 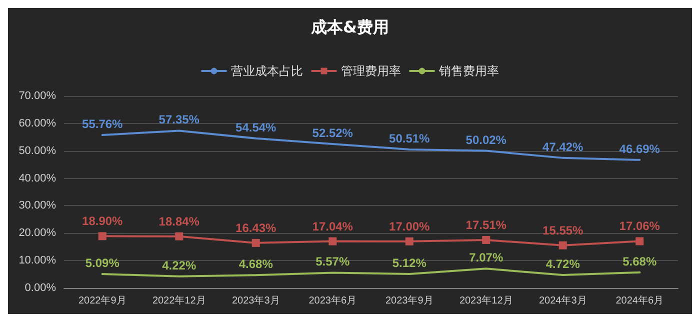 I want to click on data-label: 50.02%, so click(x=486, y=139).